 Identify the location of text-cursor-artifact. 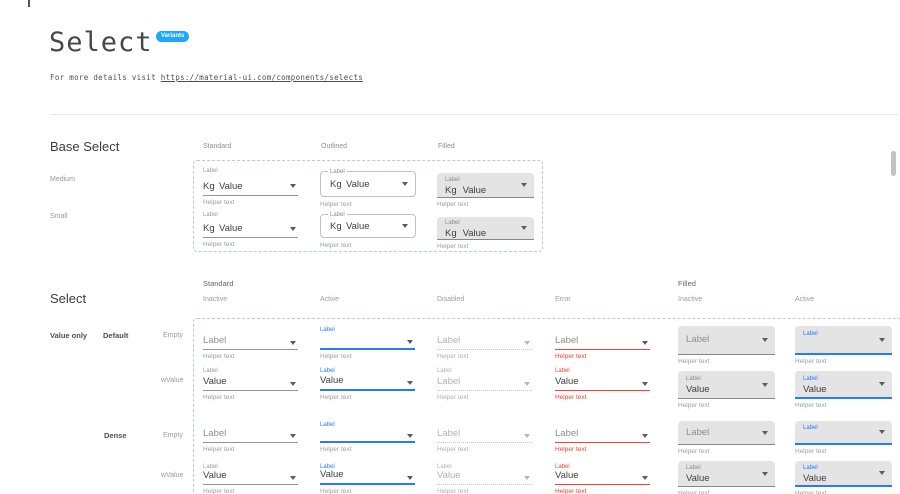
(29, 3).